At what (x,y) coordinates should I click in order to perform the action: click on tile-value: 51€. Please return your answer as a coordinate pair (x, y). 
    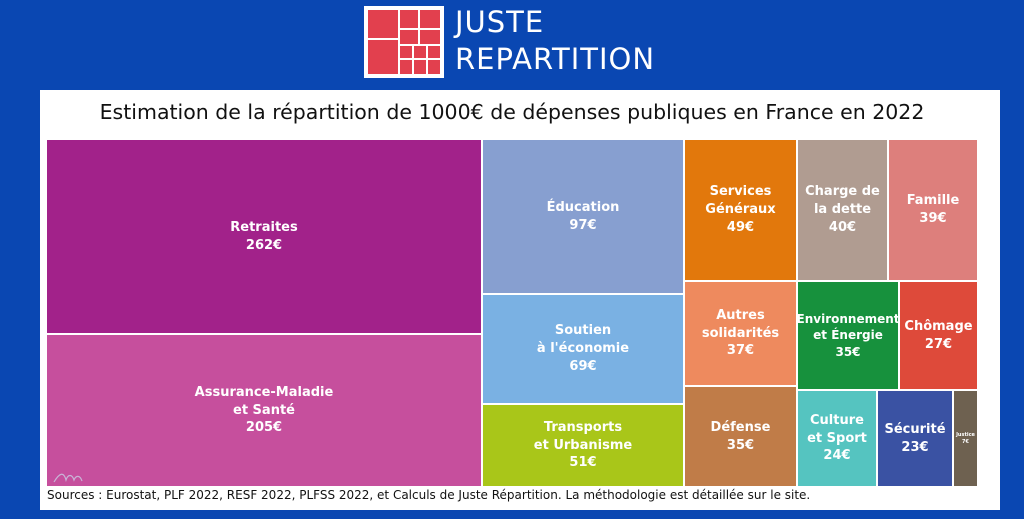
    Looking at the image, I should click on (583, 463).